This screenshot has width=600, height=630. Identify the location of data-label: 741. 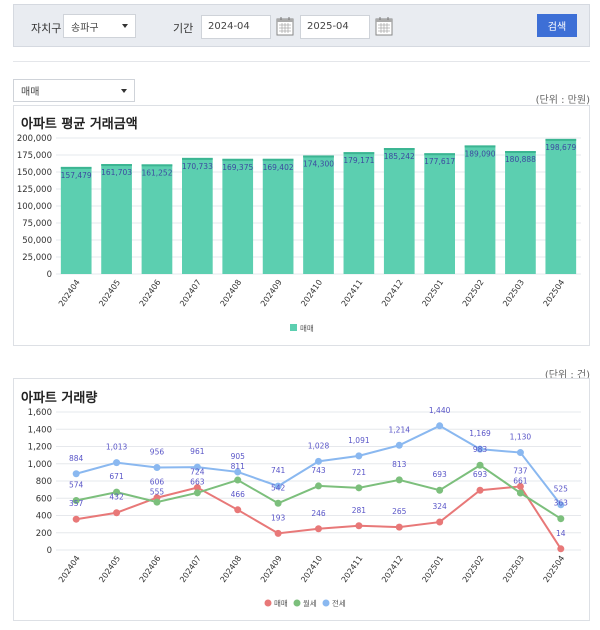
(278, 470).